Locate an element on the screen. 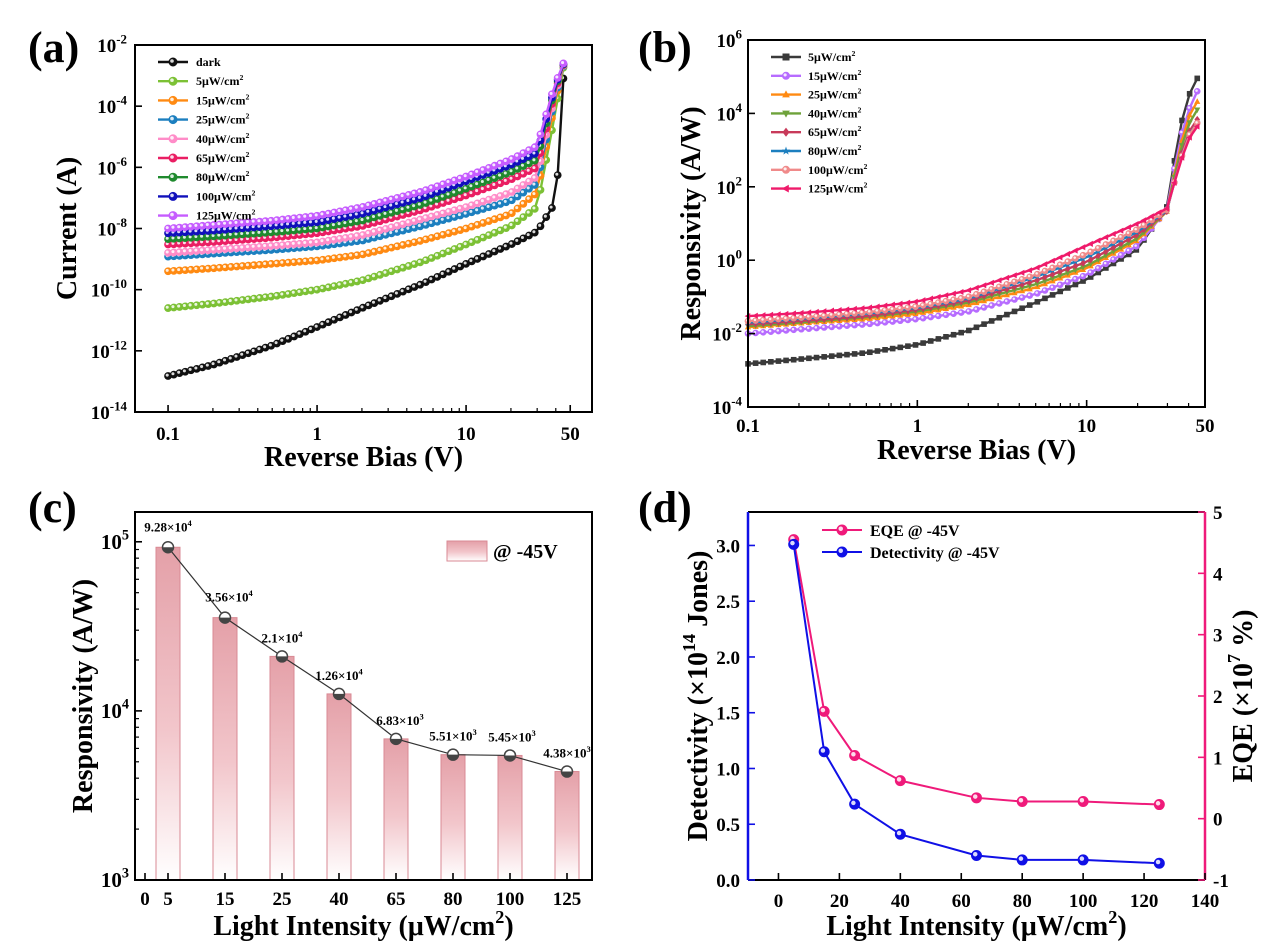  legend-a-label-7: 100μW/cm2​ is located at coordinates (225, 195).